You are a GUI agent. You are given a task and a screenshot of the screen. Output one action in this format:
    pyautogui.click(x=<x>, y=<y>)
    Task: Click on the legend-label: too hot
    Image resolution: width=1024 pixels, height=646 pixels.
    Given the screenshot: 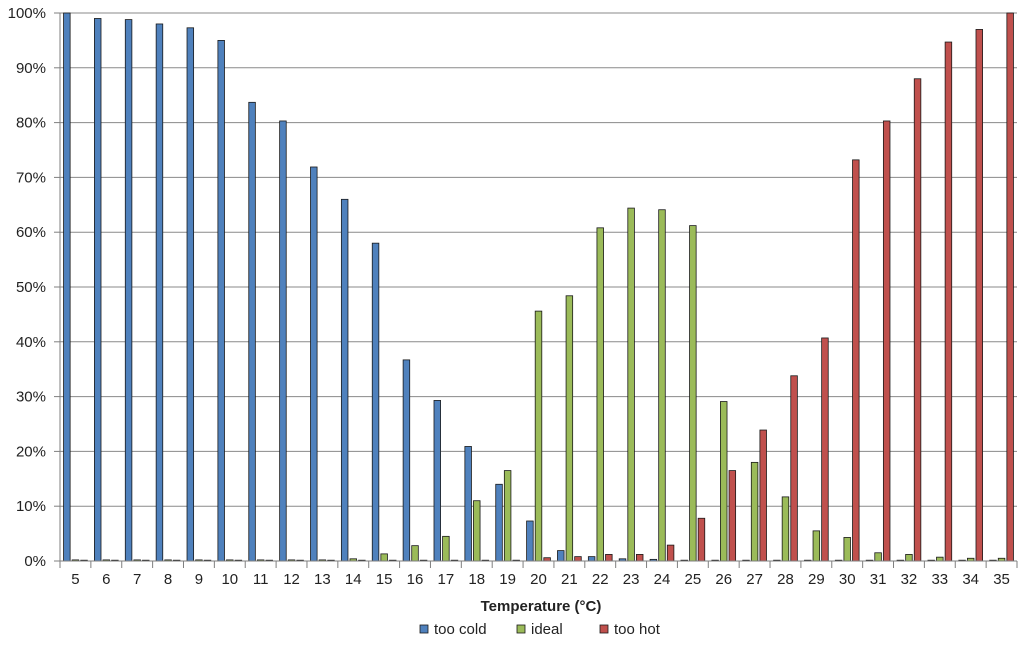 What is the action you would take?
    pyautogui.click(x=637, y=629)
    